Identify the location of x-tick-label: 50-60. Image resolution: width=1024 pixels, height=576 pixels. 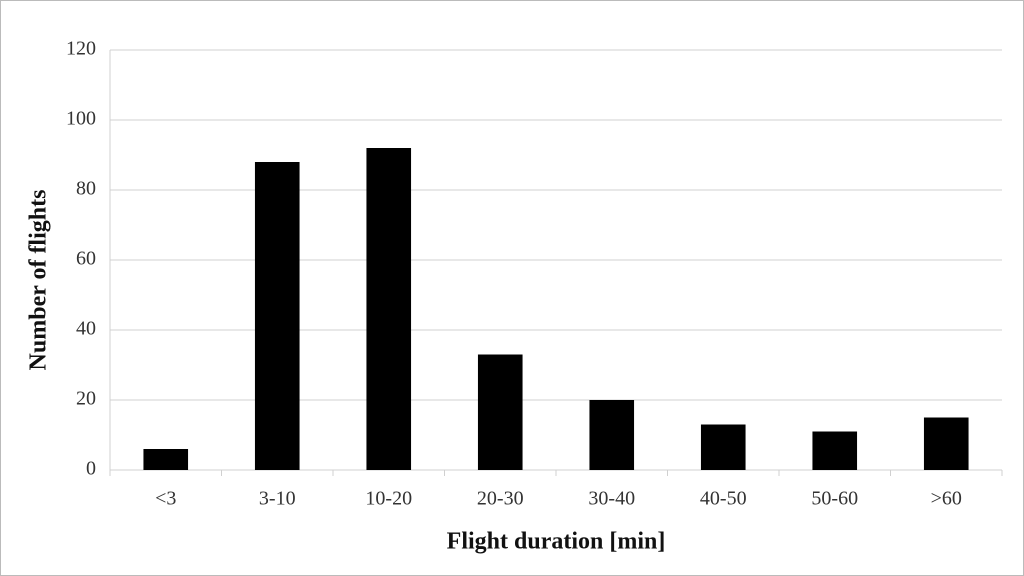
(834, 499).